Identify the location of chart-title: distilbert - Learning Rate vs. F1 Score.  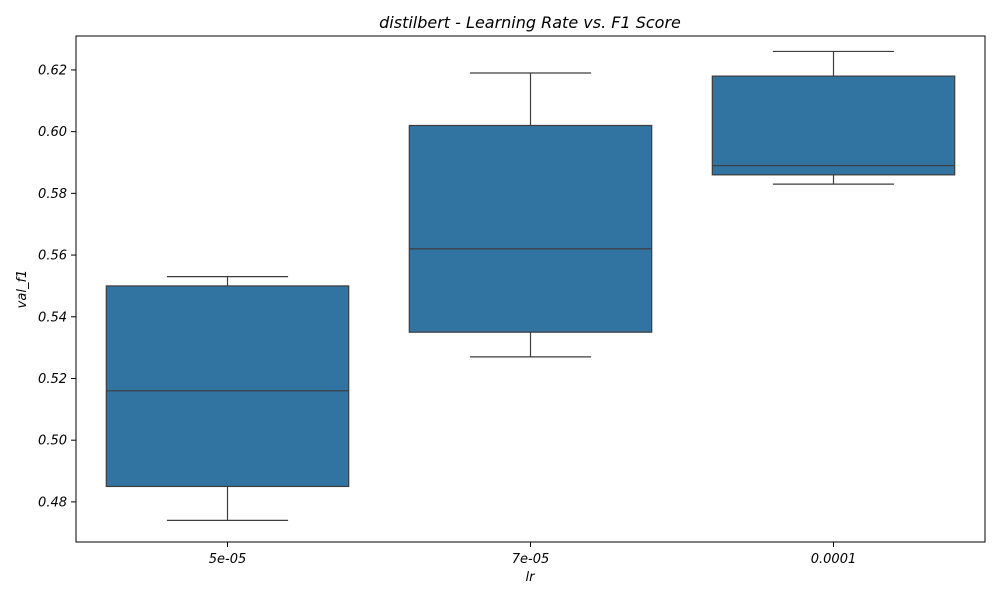
(530, 22).